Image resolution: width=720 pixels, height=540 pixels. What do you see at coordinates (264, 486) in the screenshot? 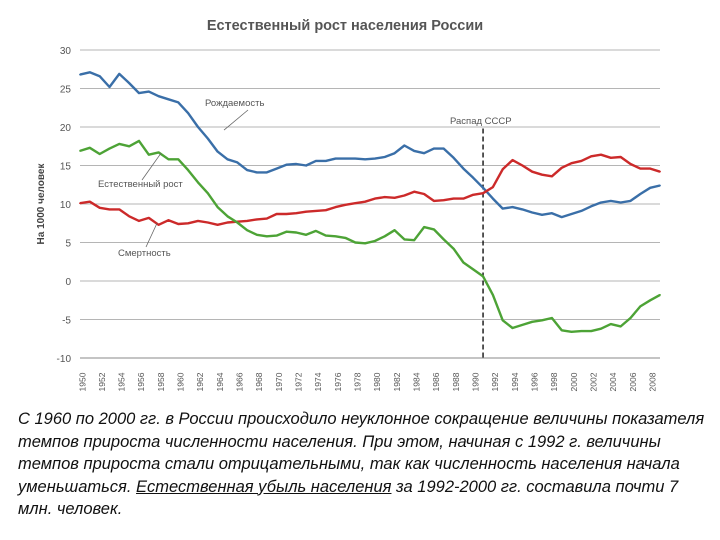
I see `caption-underlined: Естественная убыль населения` at bounding box center [264, 486].